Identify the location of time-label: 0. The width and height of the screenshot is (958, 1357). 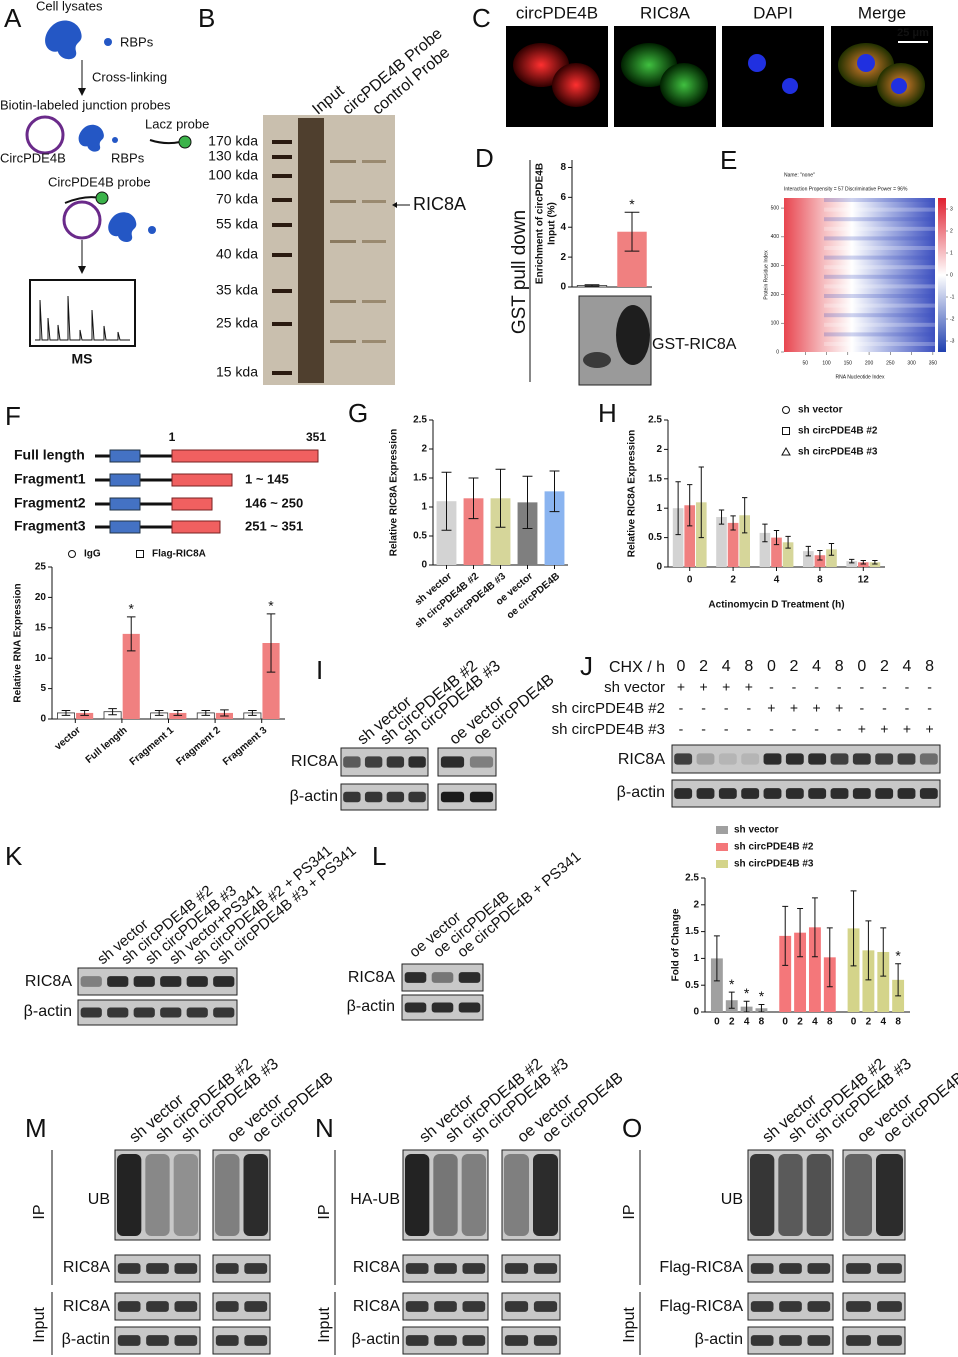
(681, 666).